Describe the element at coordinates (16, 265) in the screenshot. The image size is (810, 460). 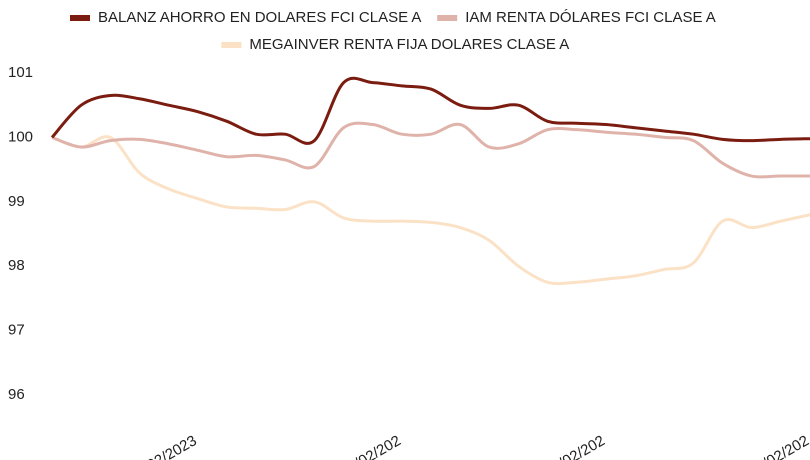
I see `y-tick-label: 98` at that location.